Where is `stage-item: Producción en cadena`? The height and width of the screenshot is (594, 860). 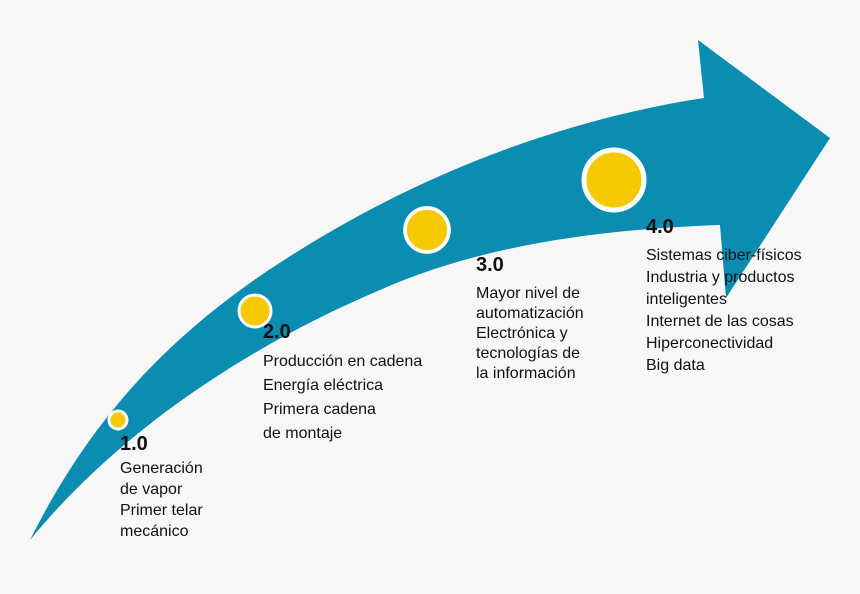 stage-item: Producción en cadena is located at coordinates (342, 361).